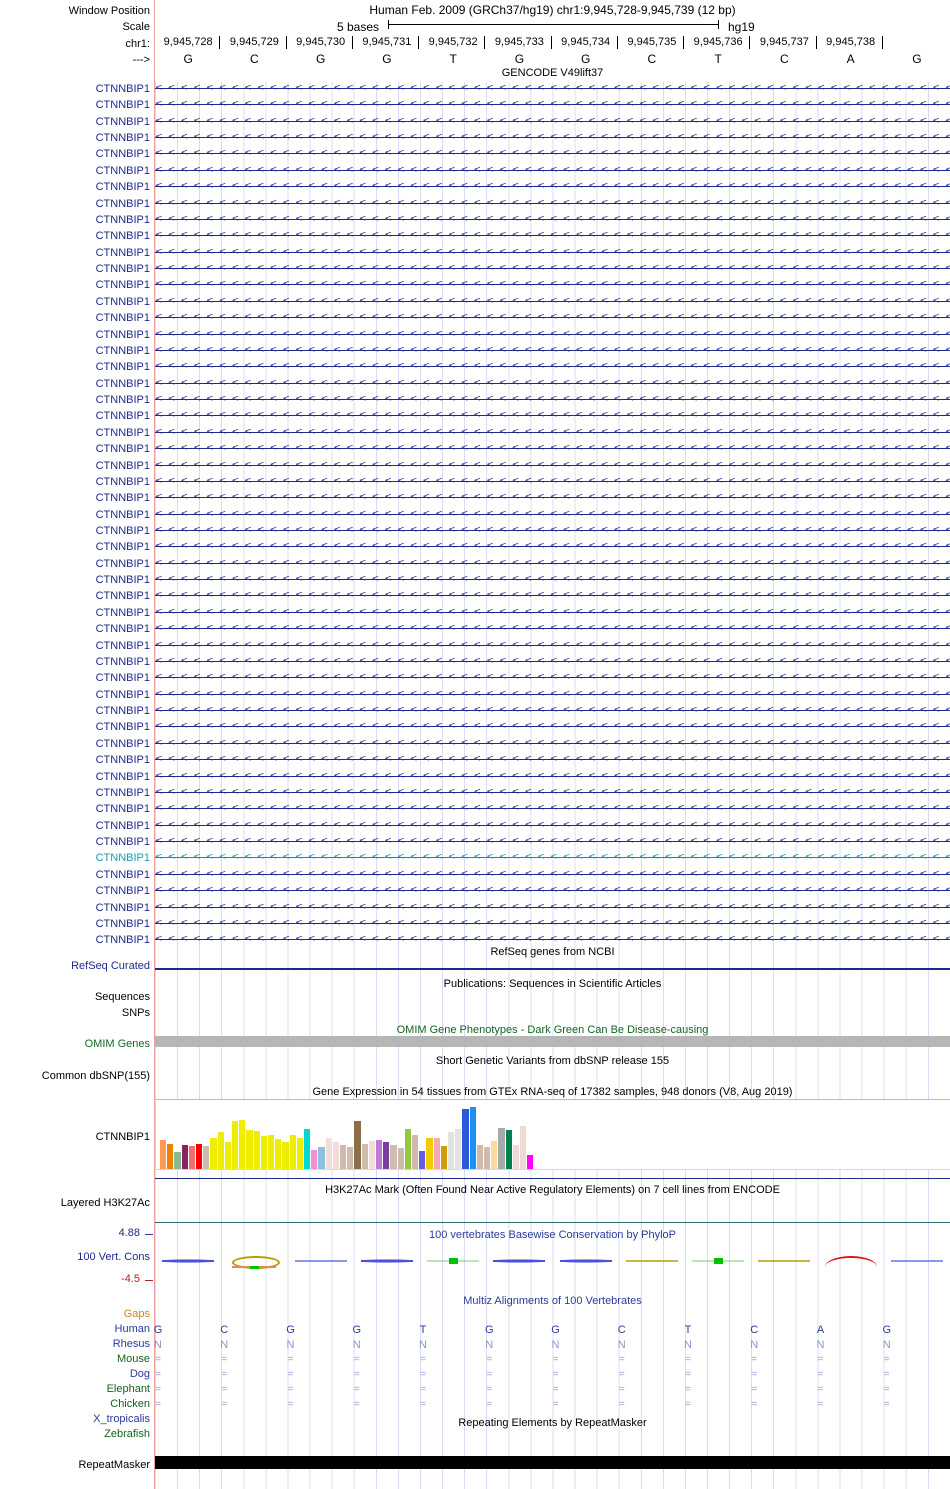 The height and width of the screenshot is (1489, 950). Describe the element at coordinates (130, 1404) in the screenshot. I see `multiz-species-label: Chicken` at that location.